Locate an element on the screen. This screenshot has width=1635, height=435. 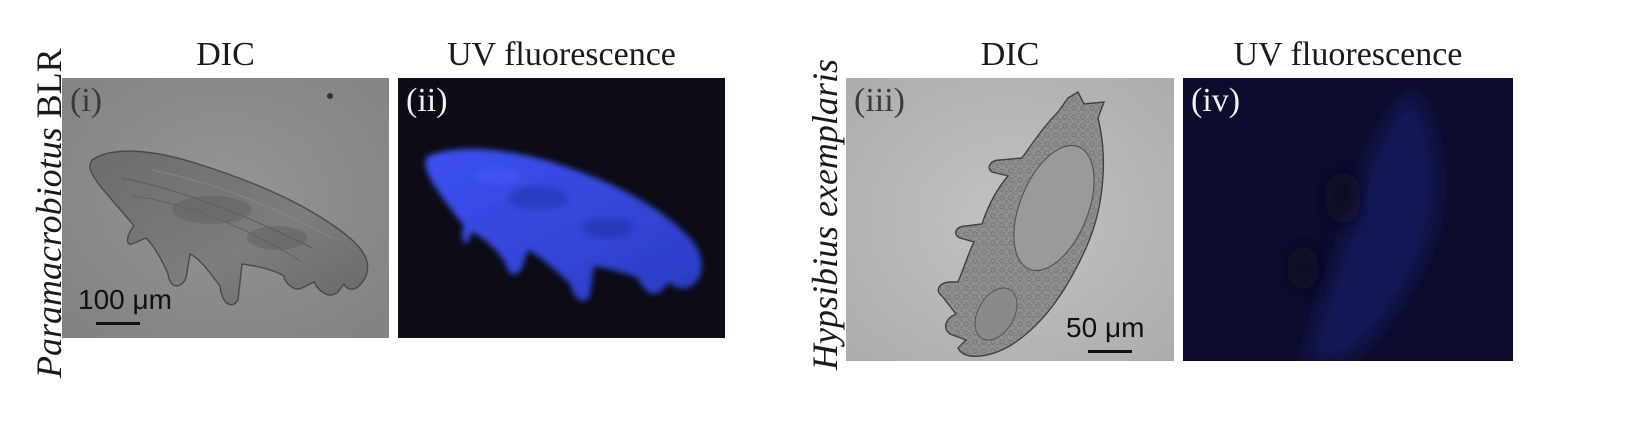
uv-micrograph-paramacrobiotus is located at coordinates (561, 208).